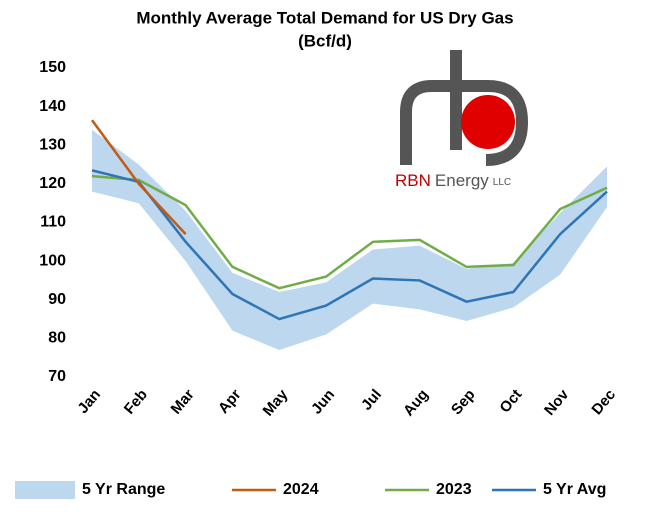  Describe the element at coordinates (325, 40) in the screenshot. I see `chart-subtitle: (Bcf/d)` at that location.